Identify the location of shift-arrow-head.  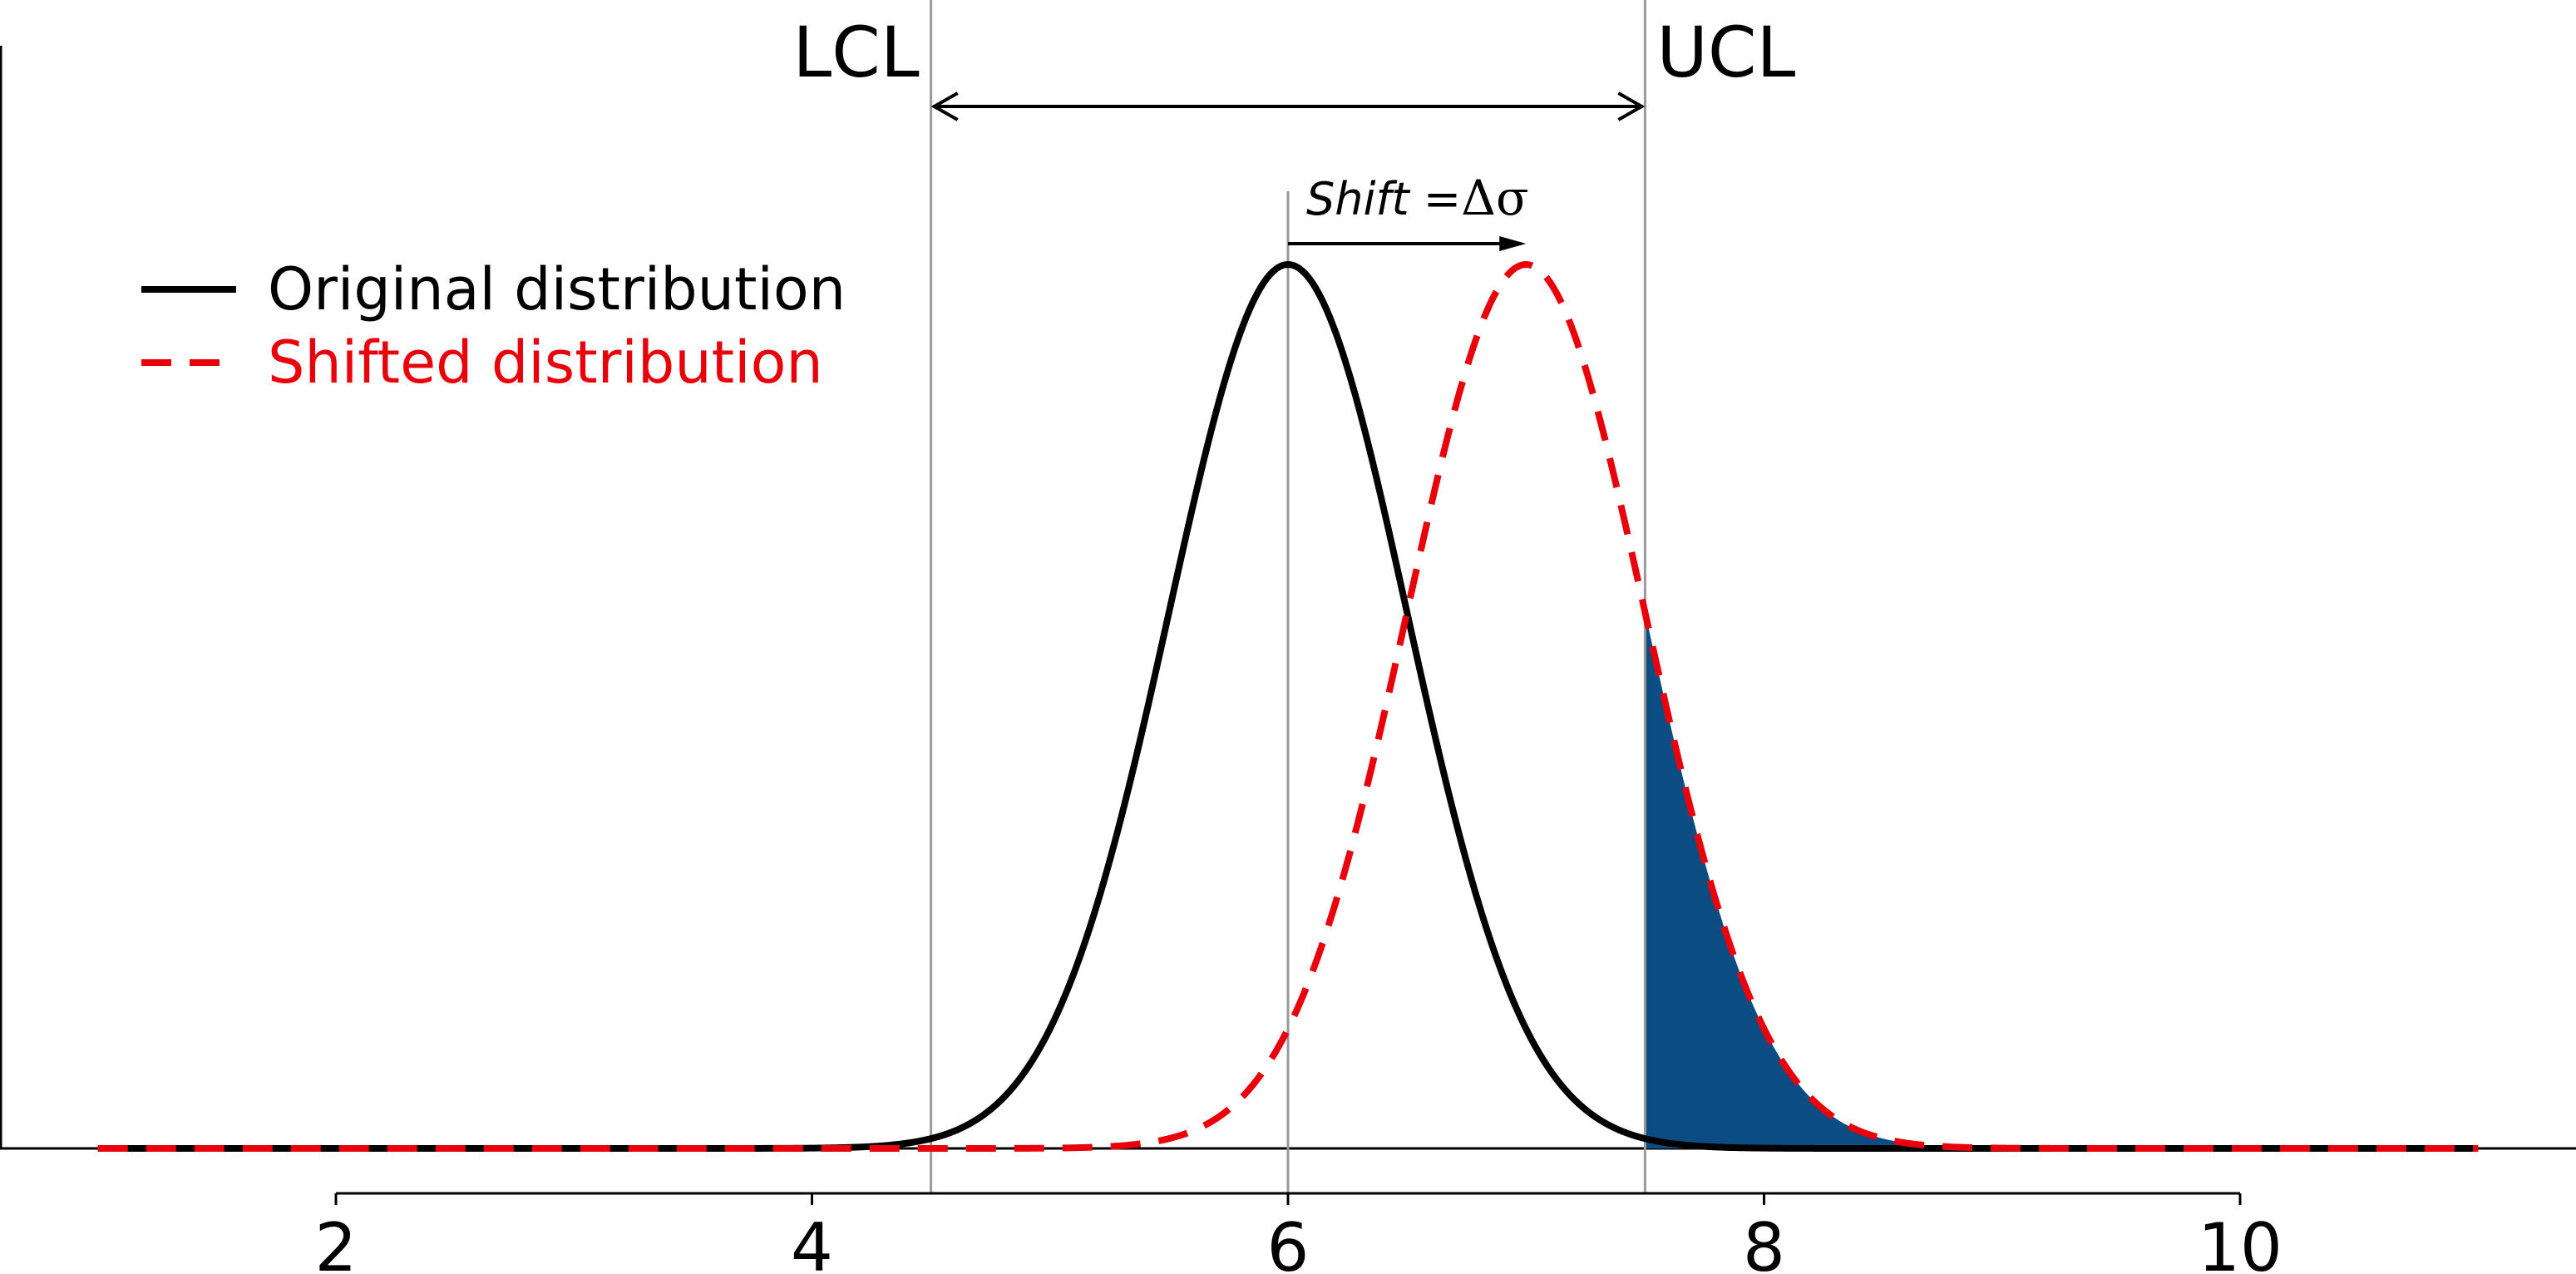
(1513, 244).